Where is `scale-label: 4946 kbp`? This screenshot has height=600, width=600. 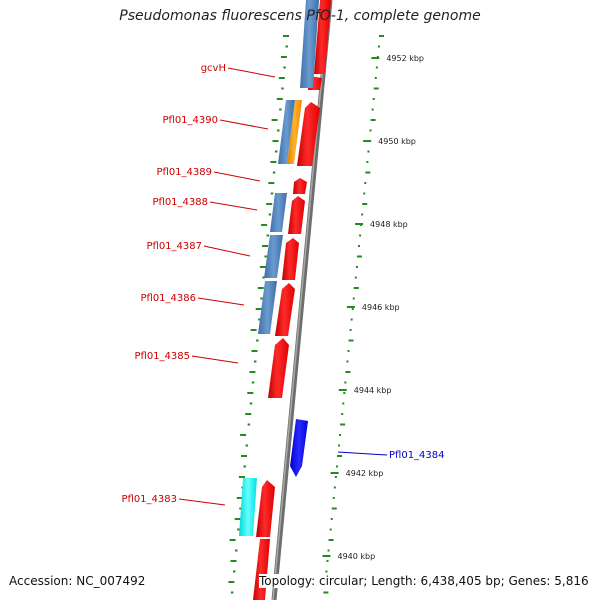 scale-label: 4946 kbp is located at coordinates (381, 307).